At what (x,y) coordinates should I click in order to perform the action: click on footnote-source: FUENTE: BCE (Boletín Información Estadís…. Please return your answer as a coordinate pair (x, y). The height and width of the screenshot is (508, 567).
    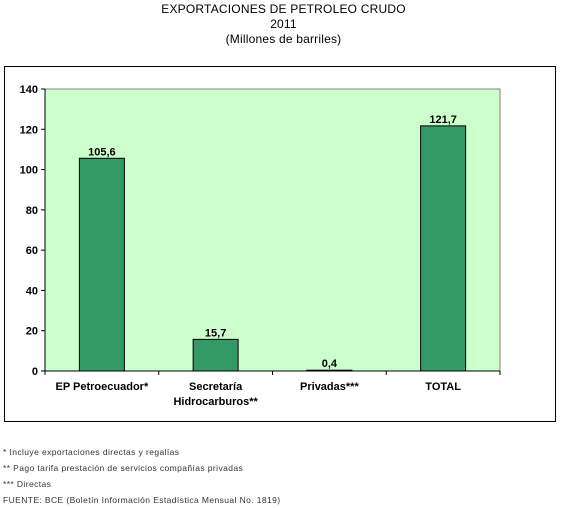
    Looking at the image, I should click on (142, 500).